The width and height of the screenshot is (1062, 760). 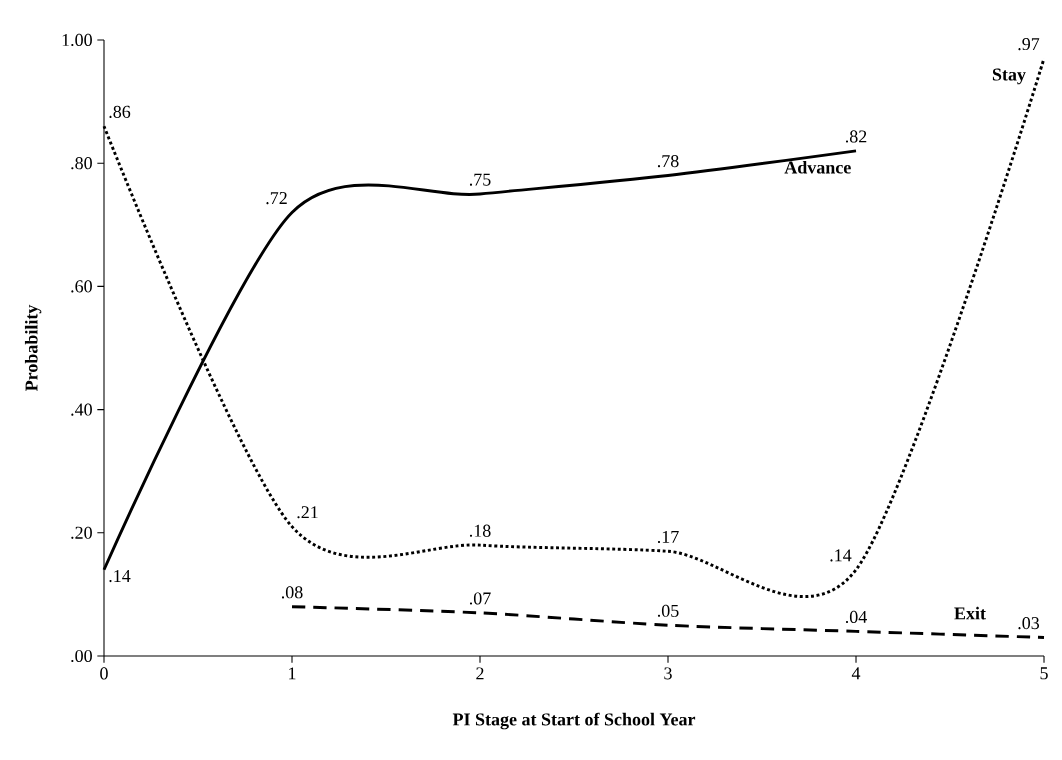 I want to click on data-label: .07, so click(x=480, y=598).